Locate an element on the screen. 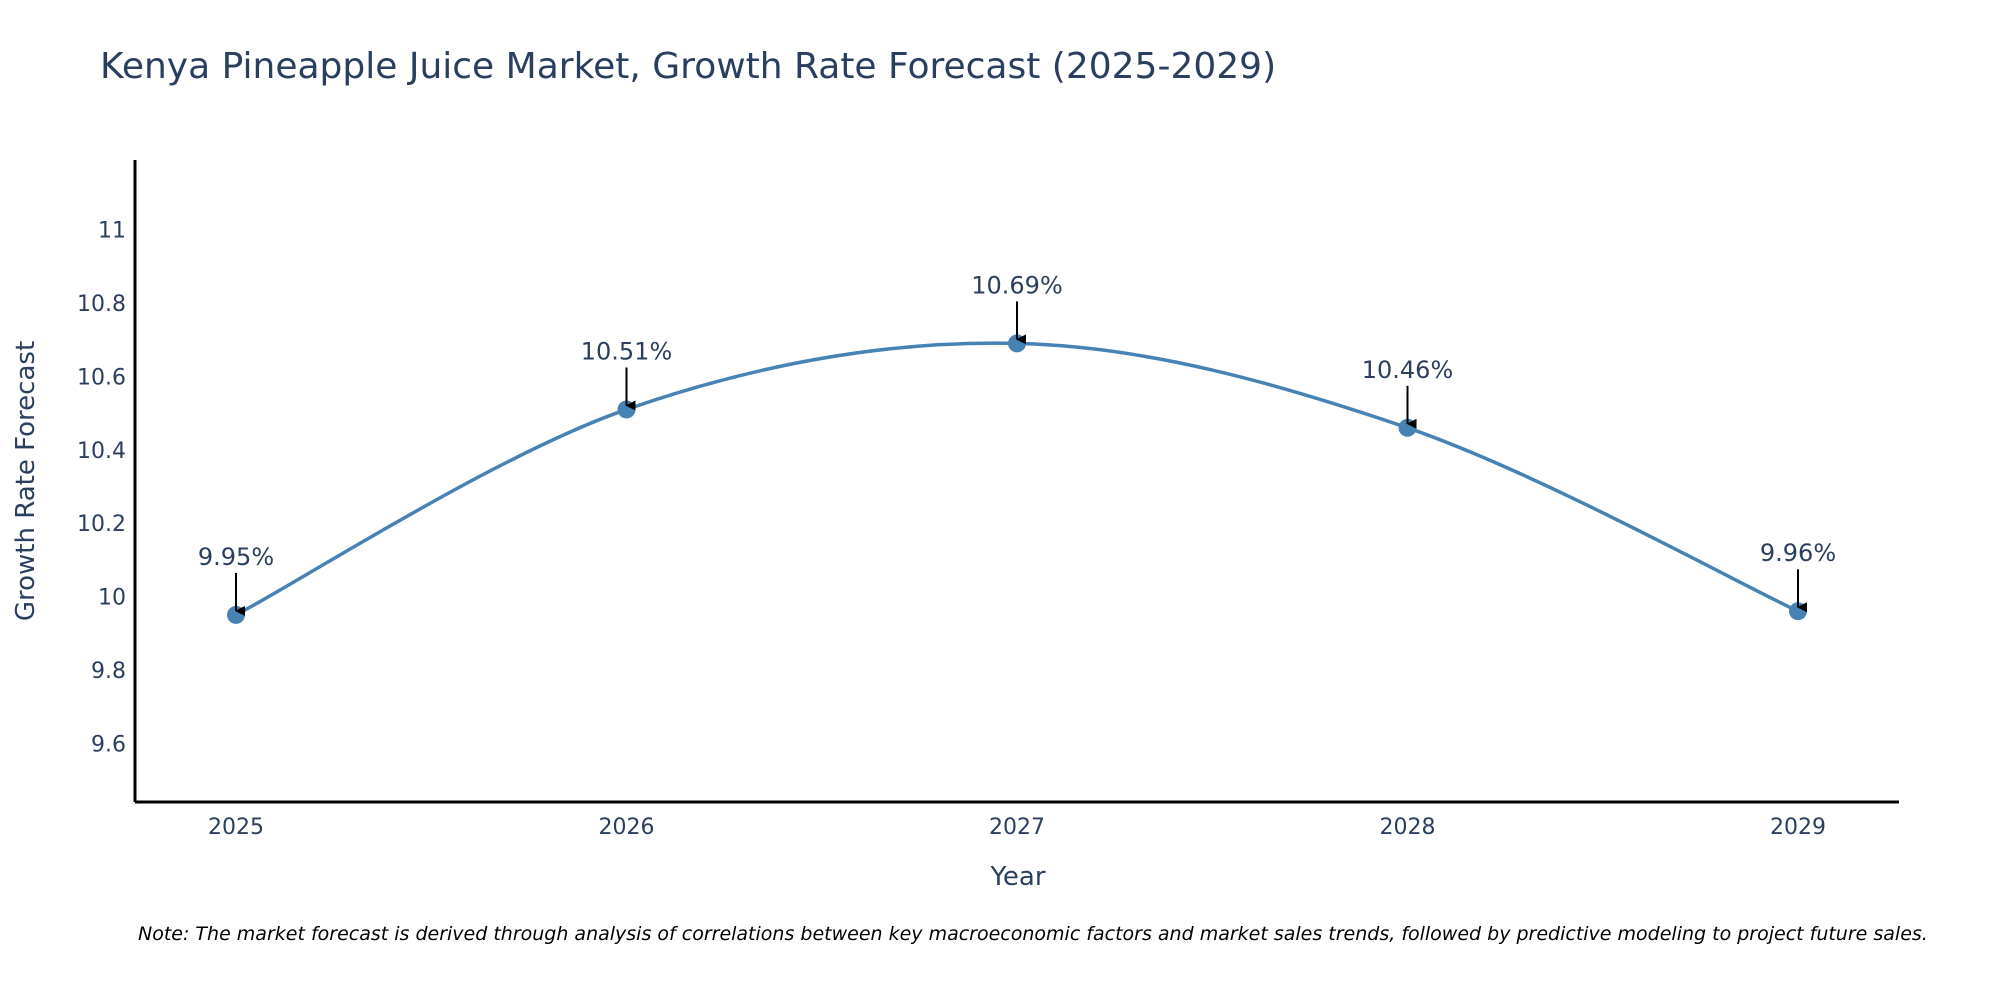 Image resolution: width=2000 pixels, height=1000 pixels. x-axis-ticks: 2025 2026 2027 2028 2029 is located at coordinates (1017, 827).